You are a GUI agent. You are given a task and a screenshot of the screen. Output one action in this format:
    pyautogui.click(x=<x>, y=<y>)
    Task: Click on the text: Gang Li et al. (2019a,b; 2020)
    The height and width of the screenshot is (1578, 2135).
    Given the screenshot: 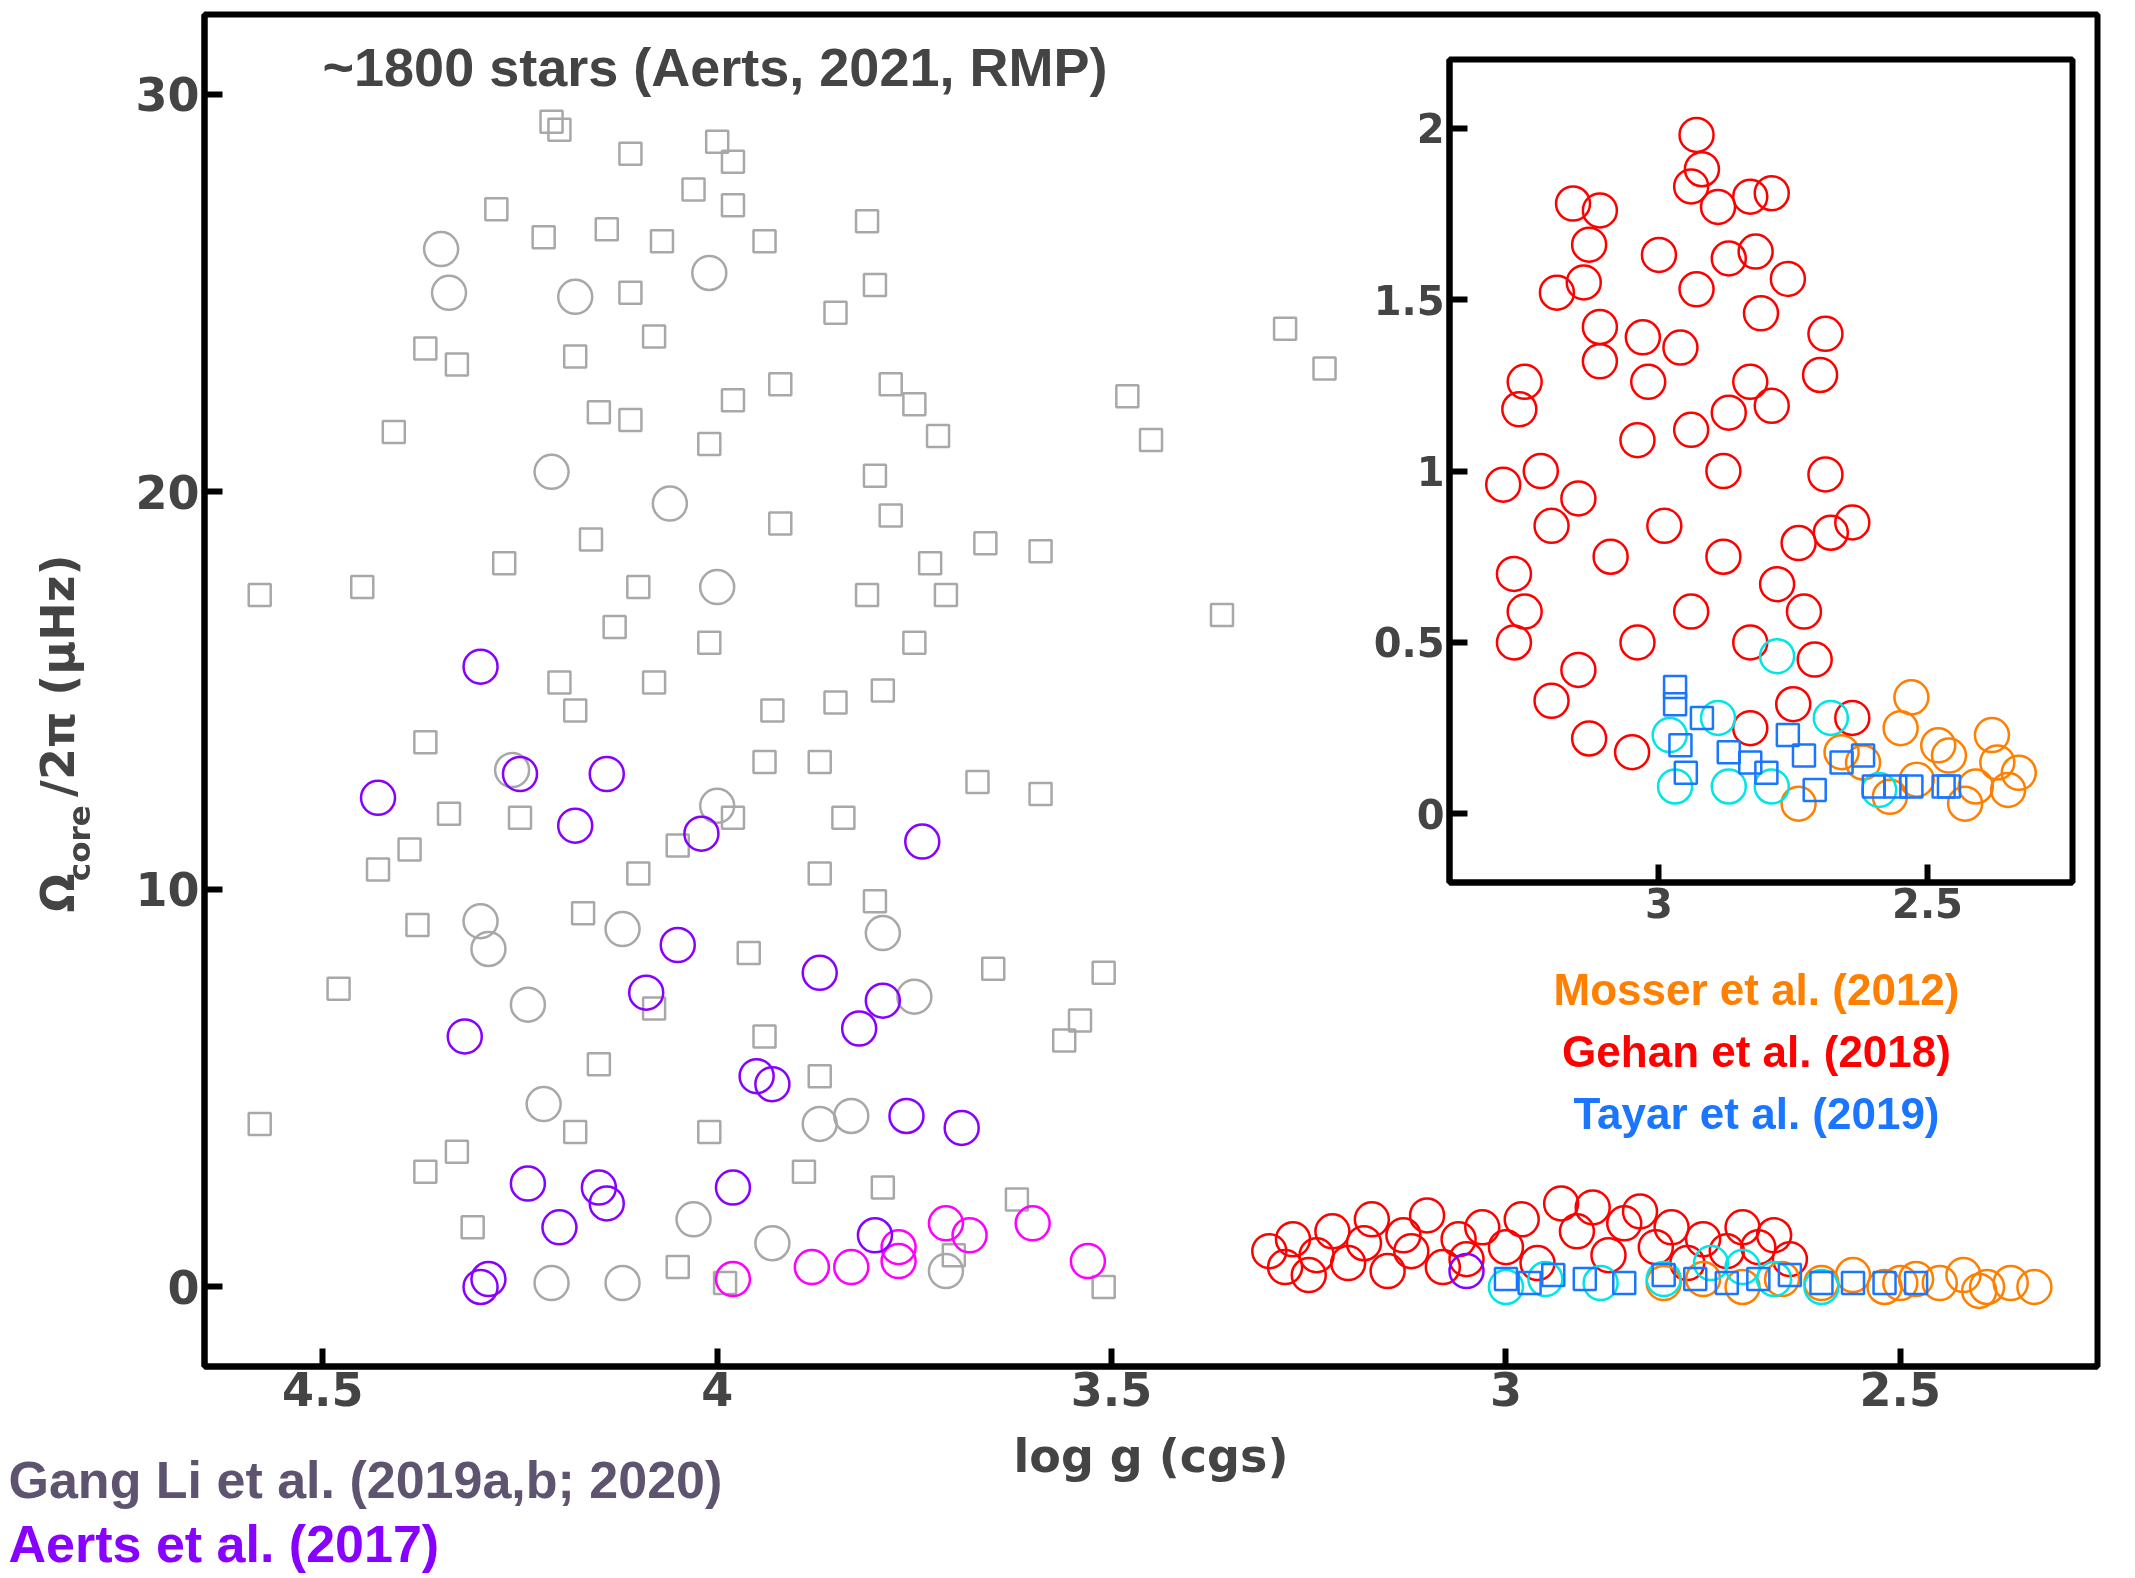 What is the action you would take?
    pyautogui.click(x=365, y=1479)
    